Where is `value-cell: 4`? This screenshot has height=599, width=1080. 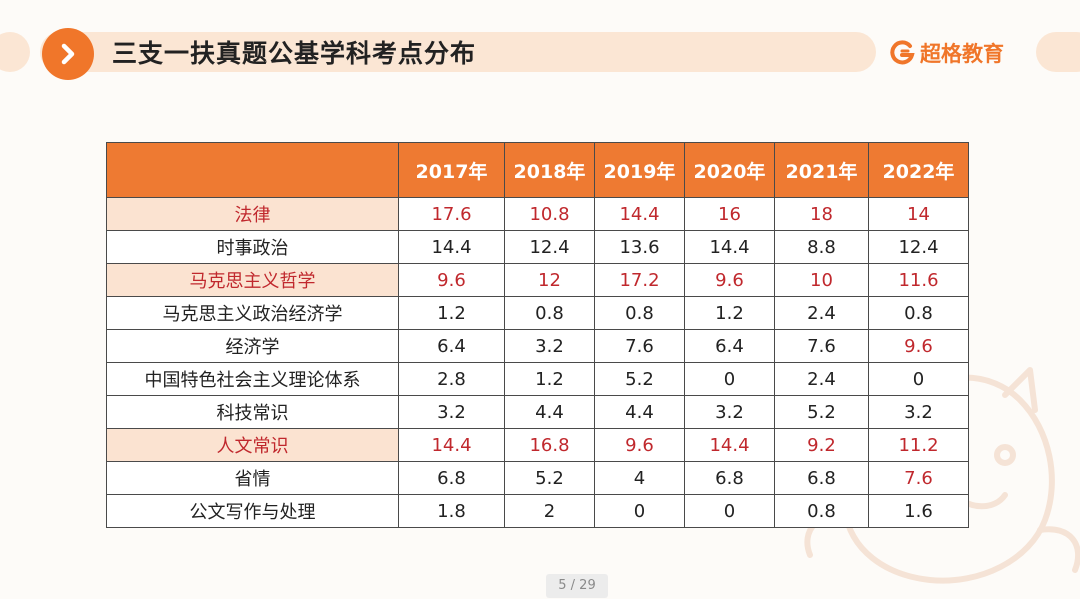 value-cell: 4 is located at coordinates (639, 478).